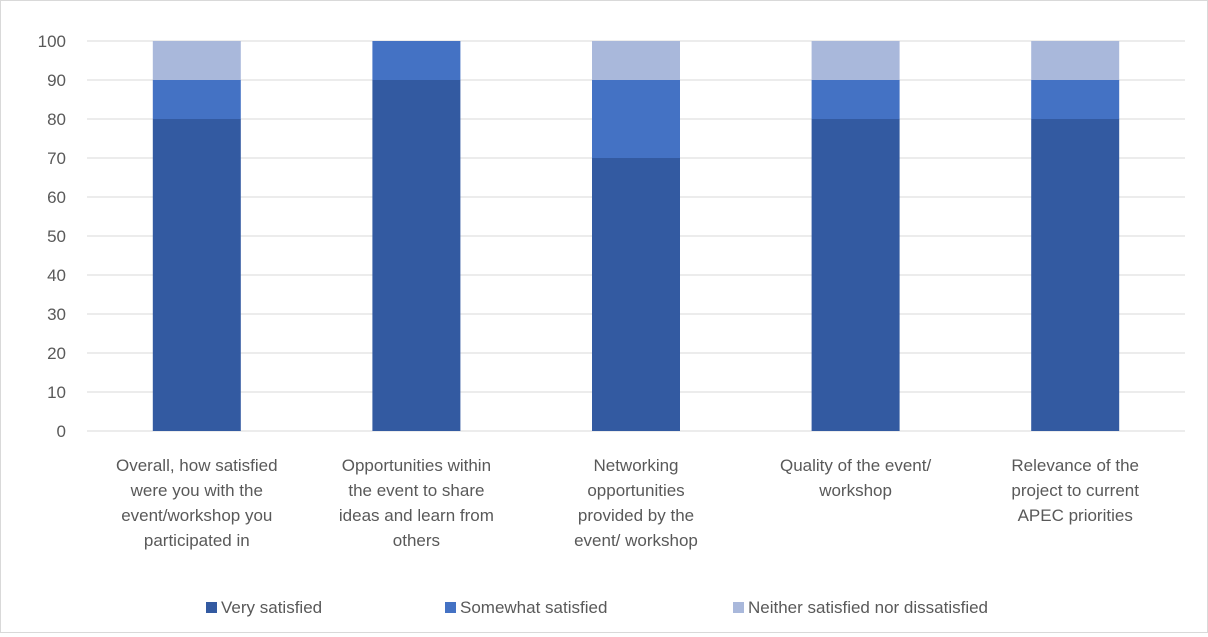 The image size is (1208, 637). Describe the element at coordinates (56, 80) in the screenshot. I see `y-tick-label: 90` at that location.